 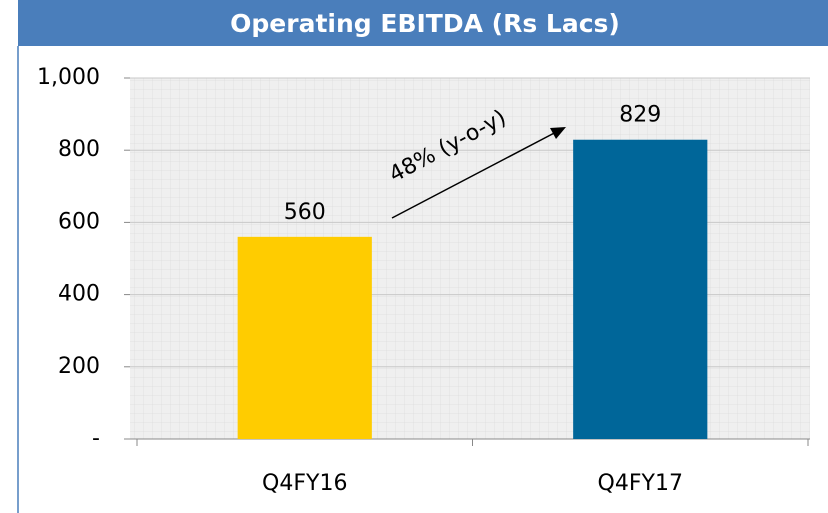 What do you see at coordinates (96, 438) in the screenshot?
I see `y-tick-label: -` at bounding box center [96, 438].